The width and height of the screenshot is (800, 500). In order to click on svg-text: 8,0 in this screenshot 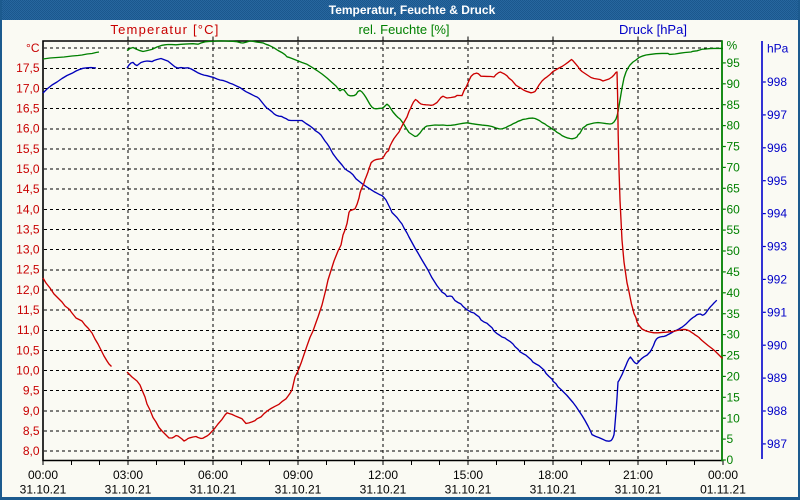, I will do `click(31, 451)`.